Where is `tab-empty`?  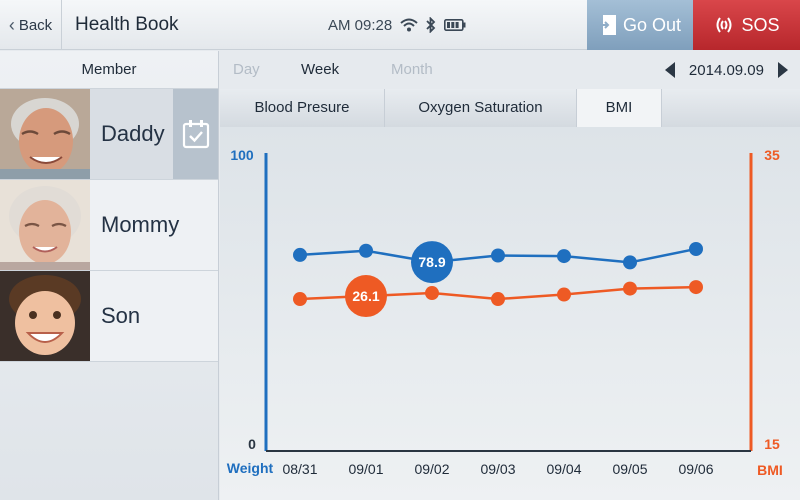
tab-empty is located at coordinates (731, 108).